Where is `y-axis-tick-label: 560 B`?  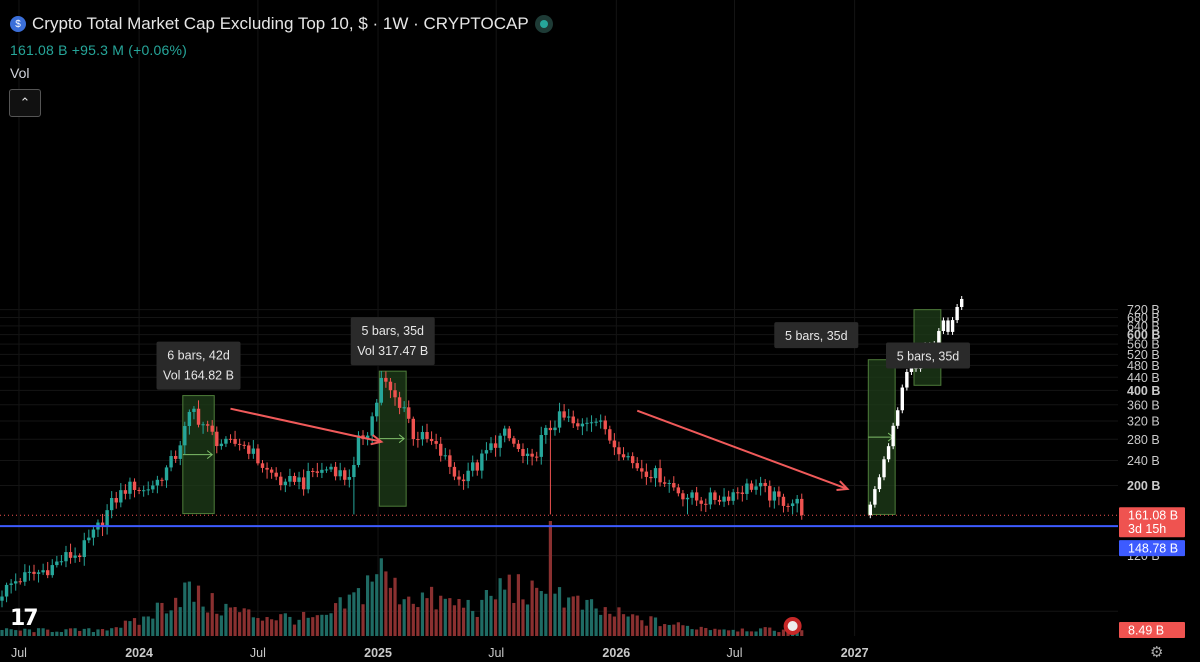 y-axis-tick-label: 560 B is located at coordinates (1143, 345).